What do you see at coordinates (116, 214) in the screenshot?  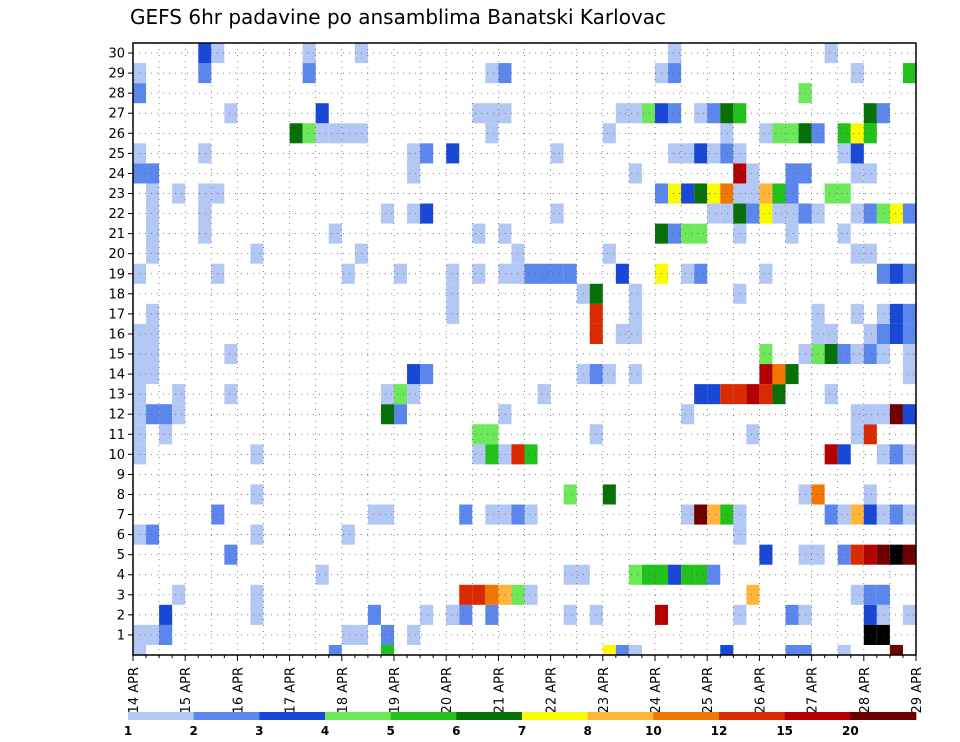 I see `y-tick-label: 22` at bounding box center [116, 214].